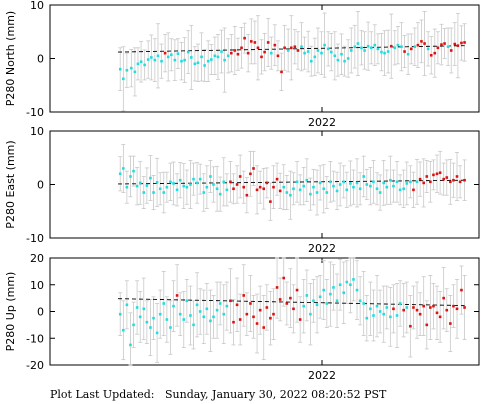  What do you see at coordinates (37, 285) in the screenshot?
I see `y-tick-label: 10` at bounding box center [37, 285].